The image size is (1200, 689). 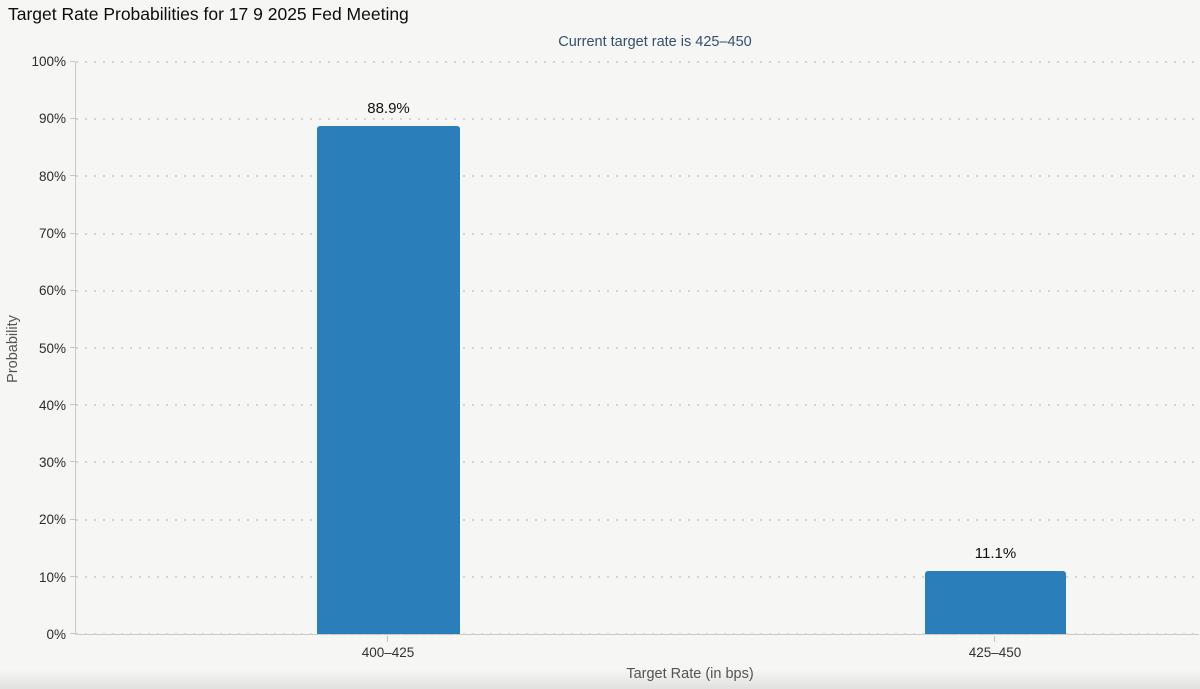 What do you see at coordinates (388, 108) in the screenshot?
I see `bar-value-label: 88.9%` at bounding box center [388, 108].